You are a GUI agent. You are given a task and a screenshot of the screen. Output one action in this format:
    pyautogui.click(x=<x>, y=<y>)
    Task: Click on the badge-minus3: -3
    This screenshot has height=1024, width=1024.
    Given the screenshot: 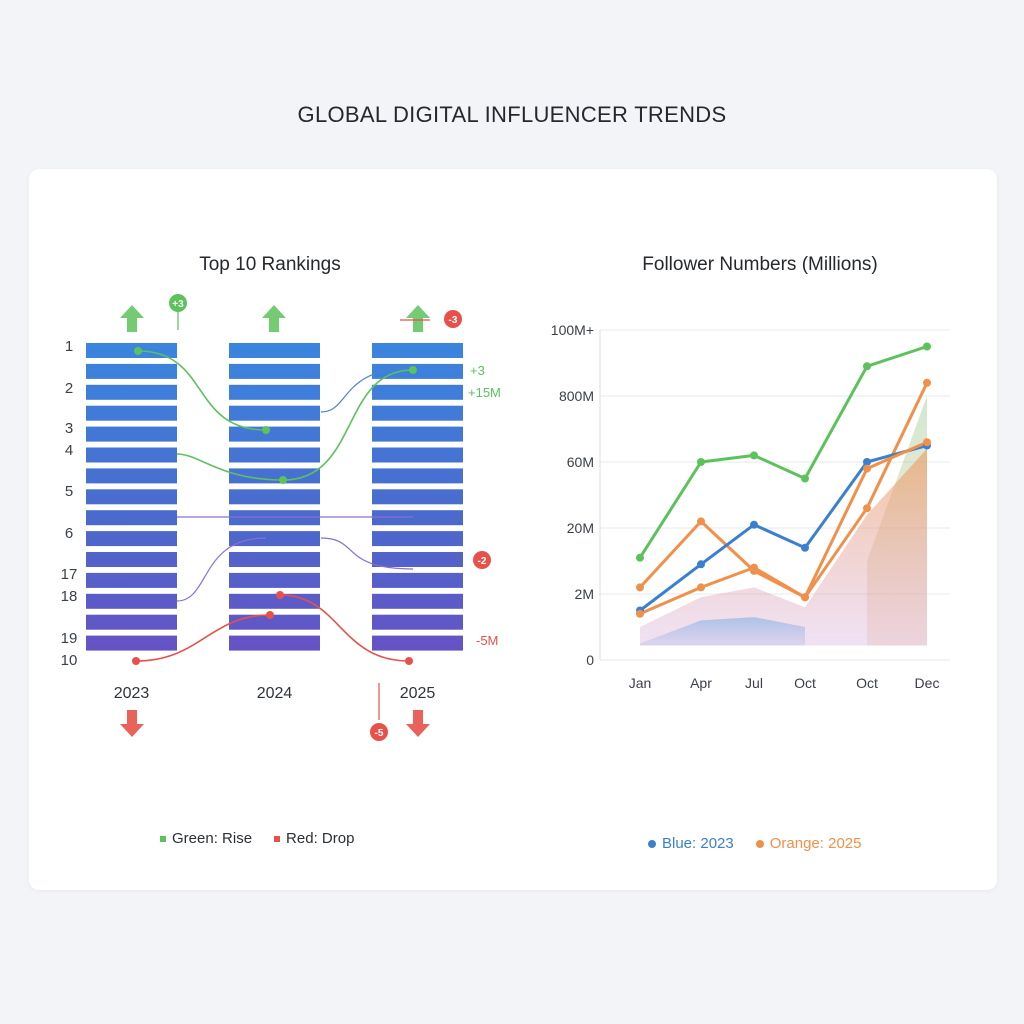 What is the action you would take?
    pyautogui.click(x=453, y=320)
    